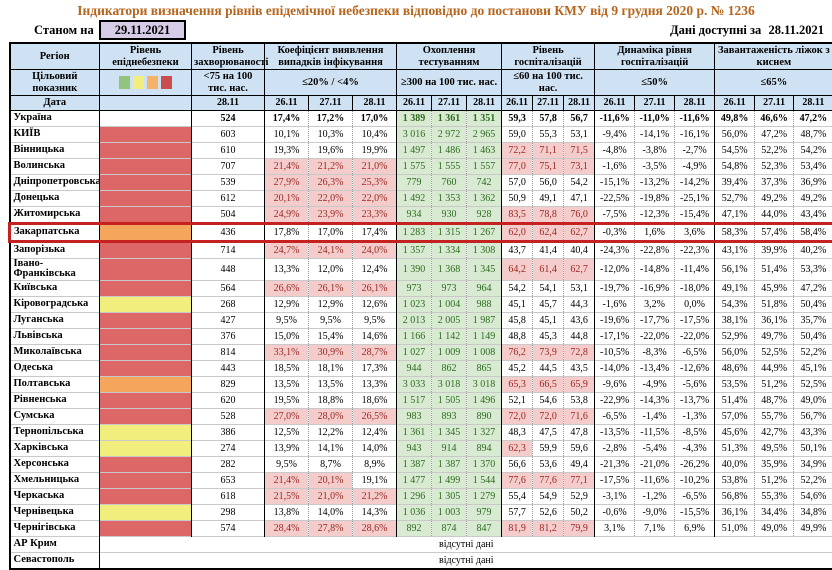 The image size is (832, 570). Describe the element at coordinates (655, 529) in the screenshot. I see `value-cell: 7,1%` at that location.